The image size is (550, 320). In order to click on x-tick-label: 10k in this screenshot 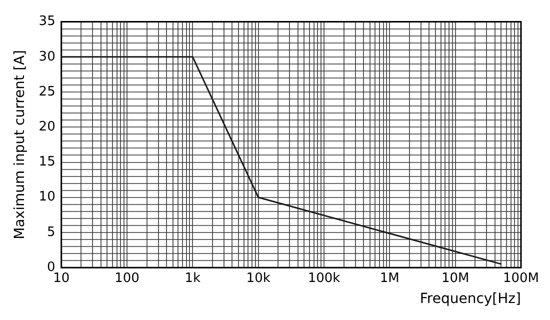, I will do `click(258, 278)`.